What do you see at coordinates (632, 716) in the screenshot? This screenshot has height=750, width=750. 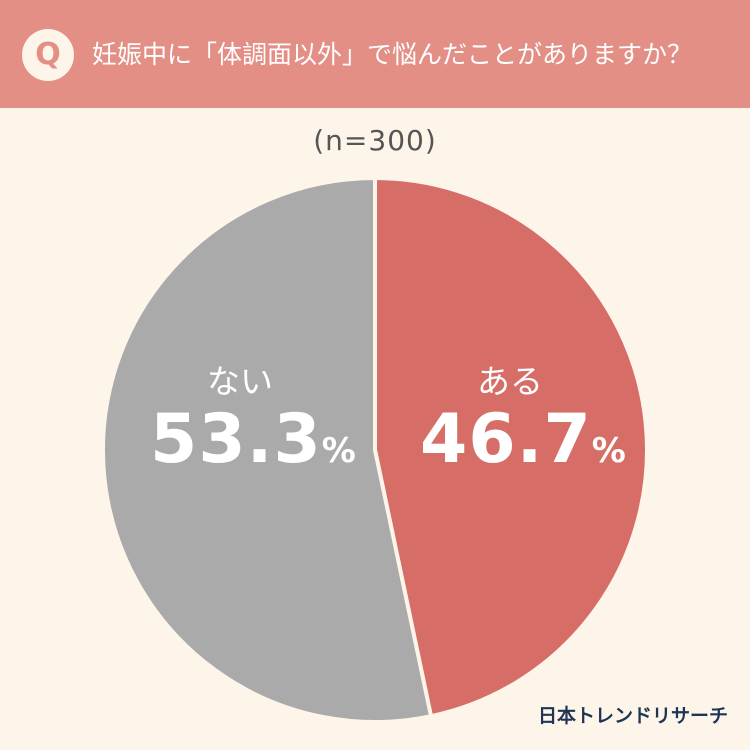 I see `brand-logo-text: 日本トレンドリサーチ` at bounding box center [632, 716].